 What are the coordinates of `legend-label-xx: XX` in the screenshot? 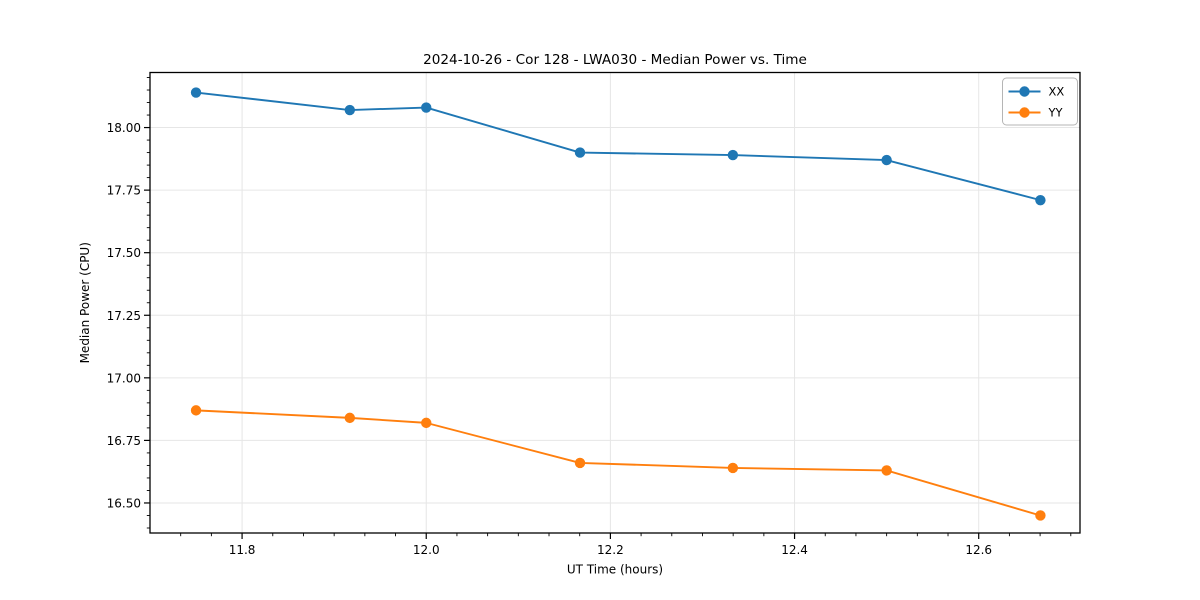 It's located at (1057, 92).